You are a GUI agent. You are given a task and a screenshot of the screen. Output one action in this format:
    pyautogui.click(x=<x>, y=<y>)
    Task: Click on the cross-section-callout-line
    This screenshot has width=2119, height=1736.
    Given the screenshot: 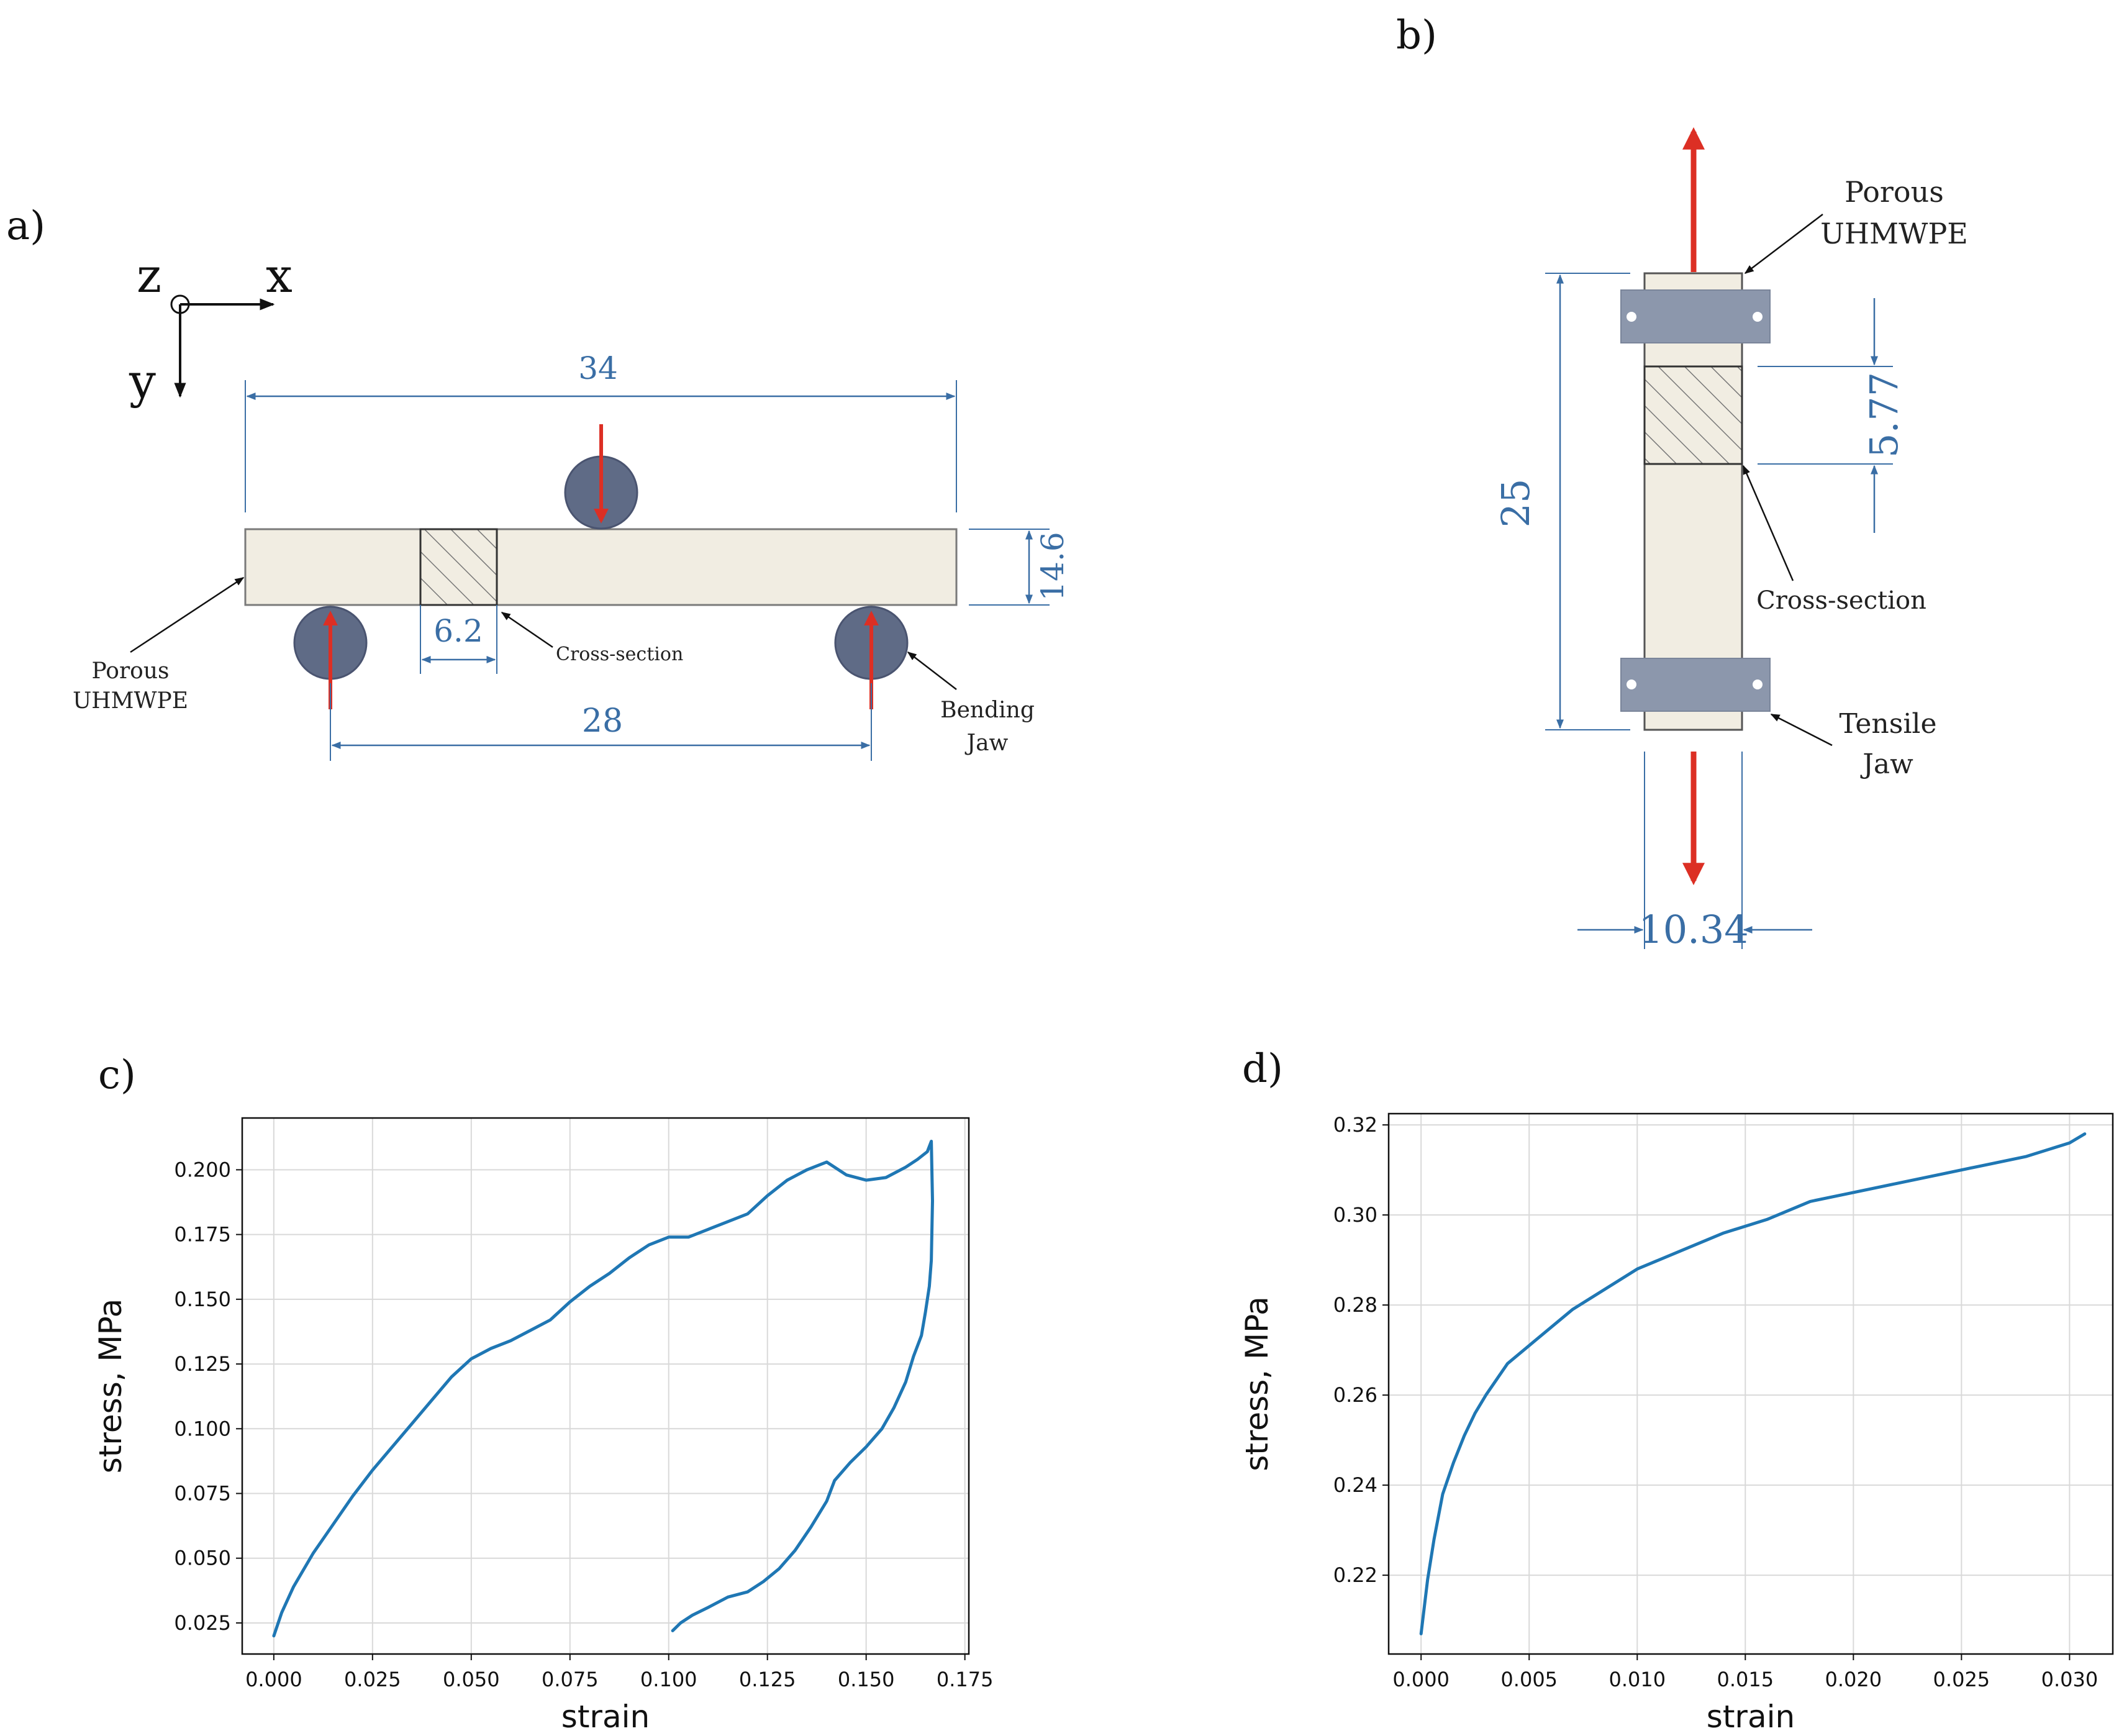 What is the action you would take?
    pyautogui.click(x=527, y=629)
    